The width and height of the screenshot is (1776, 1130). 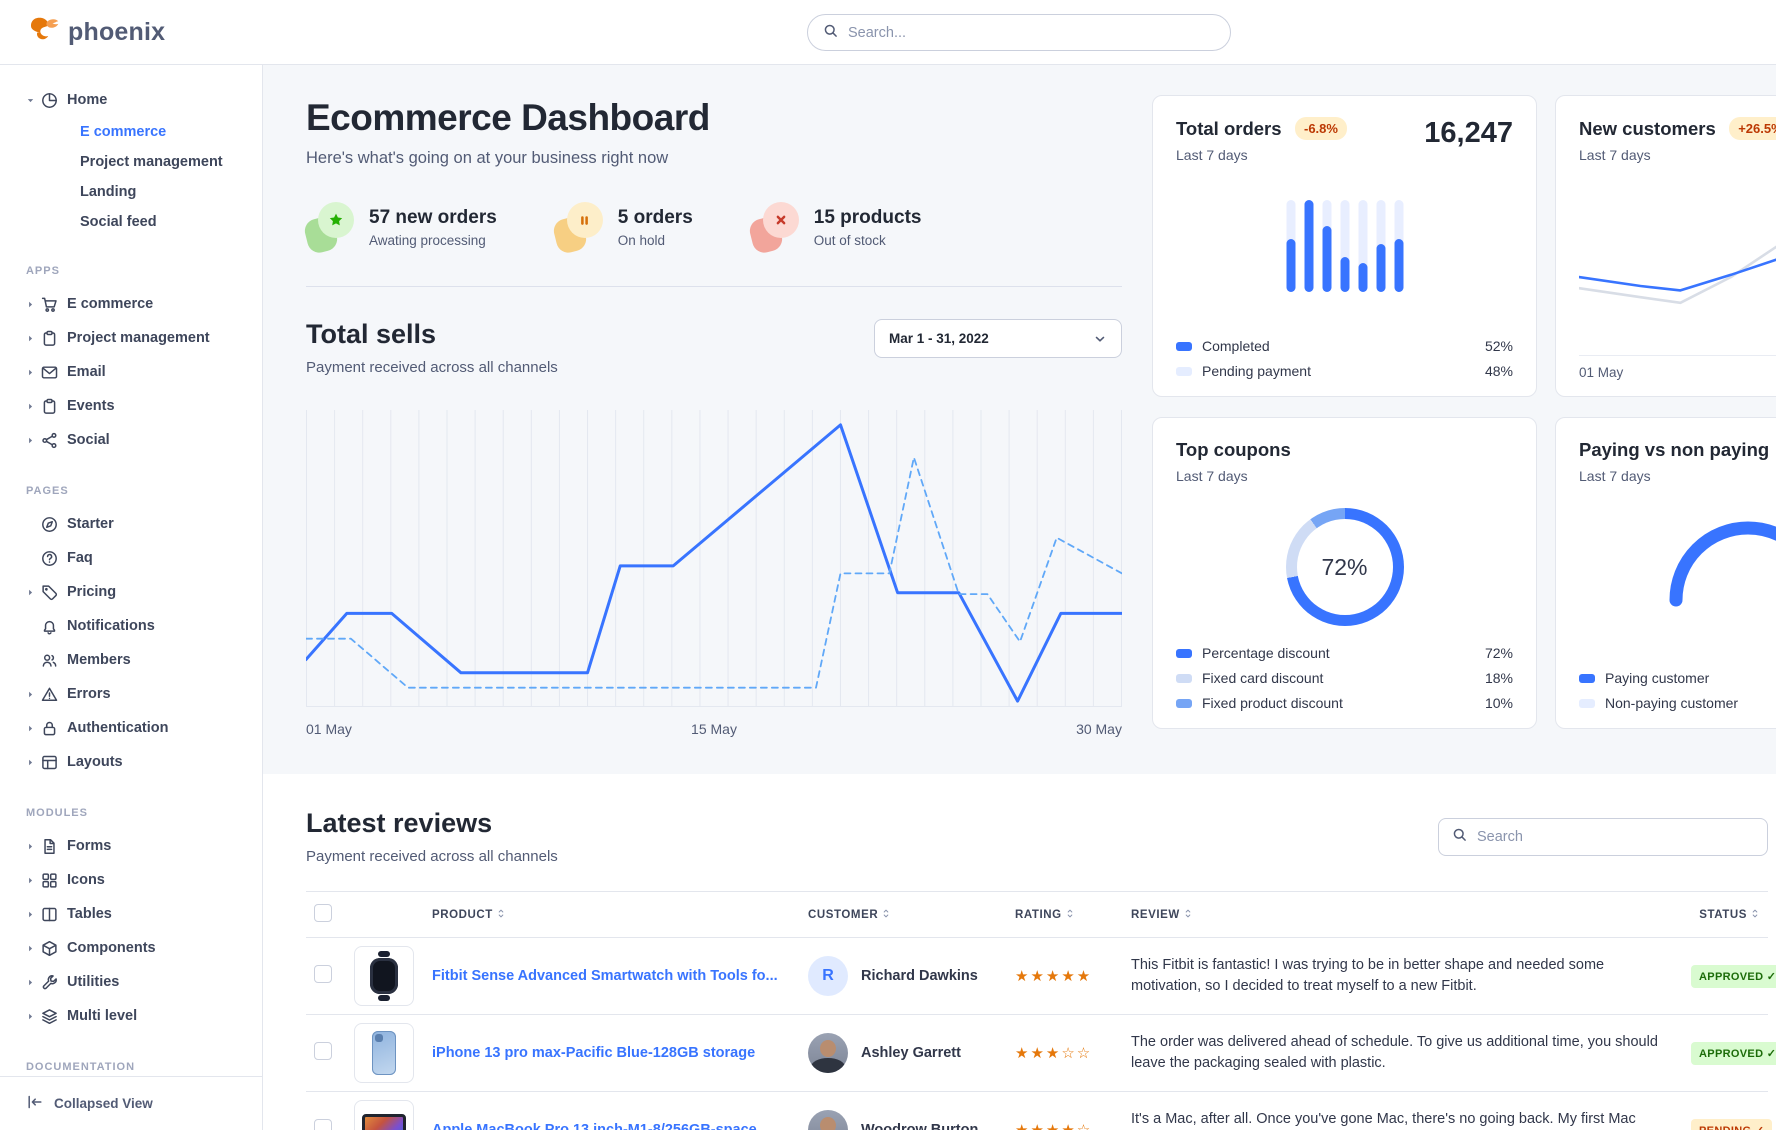 What do you see at coordinates (111, 626) in the screenshot?
I see `sidebar-item-label: Notifications` at bounding box center [111, 626].